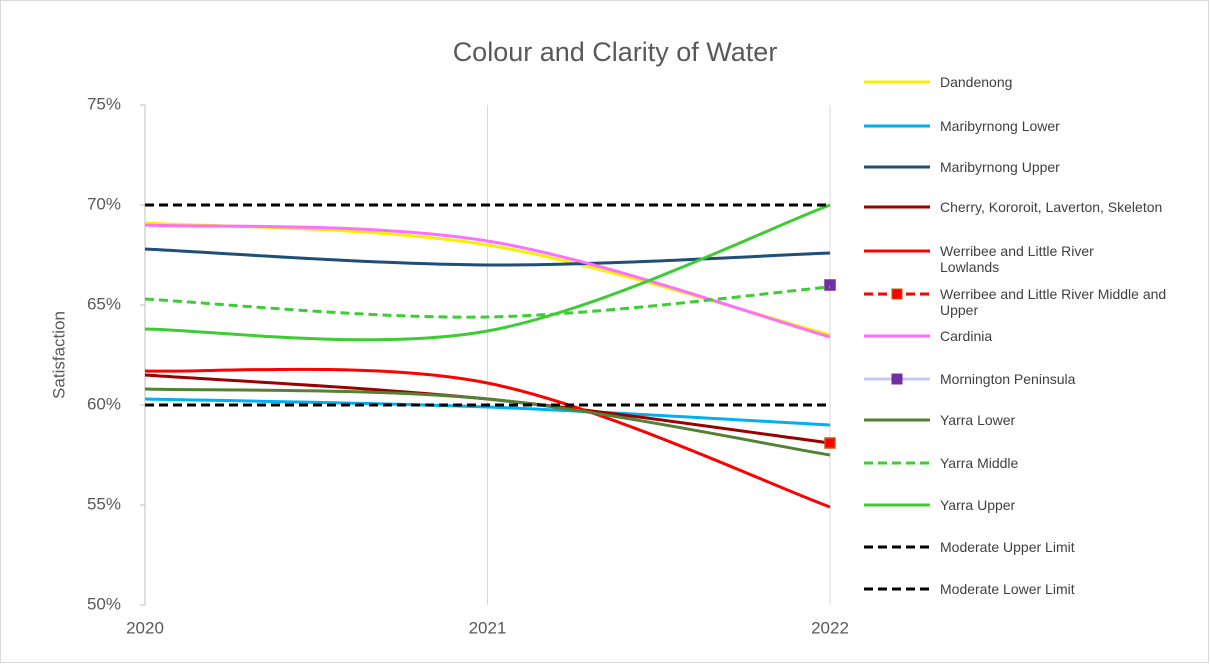 This screenshot has height=664, width=1210. Describe the element at coordinates (1017, 259) in the screenshot. I see `legend-label: Werribee and Little River Lowlands` at that location.